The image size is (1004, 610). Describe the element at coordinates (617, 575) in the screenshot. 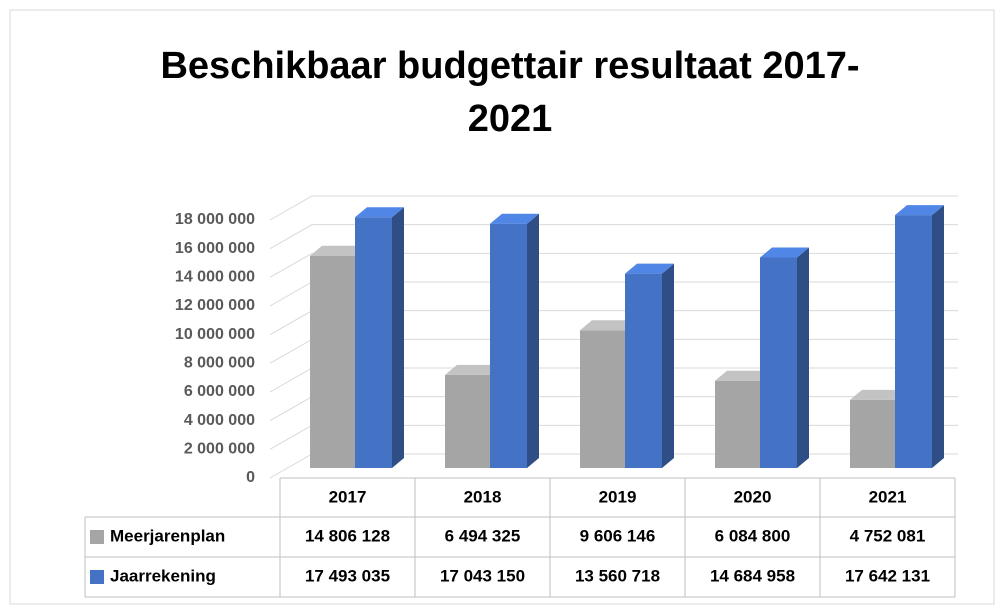

I see `table-value: 13 560 718` at that location.